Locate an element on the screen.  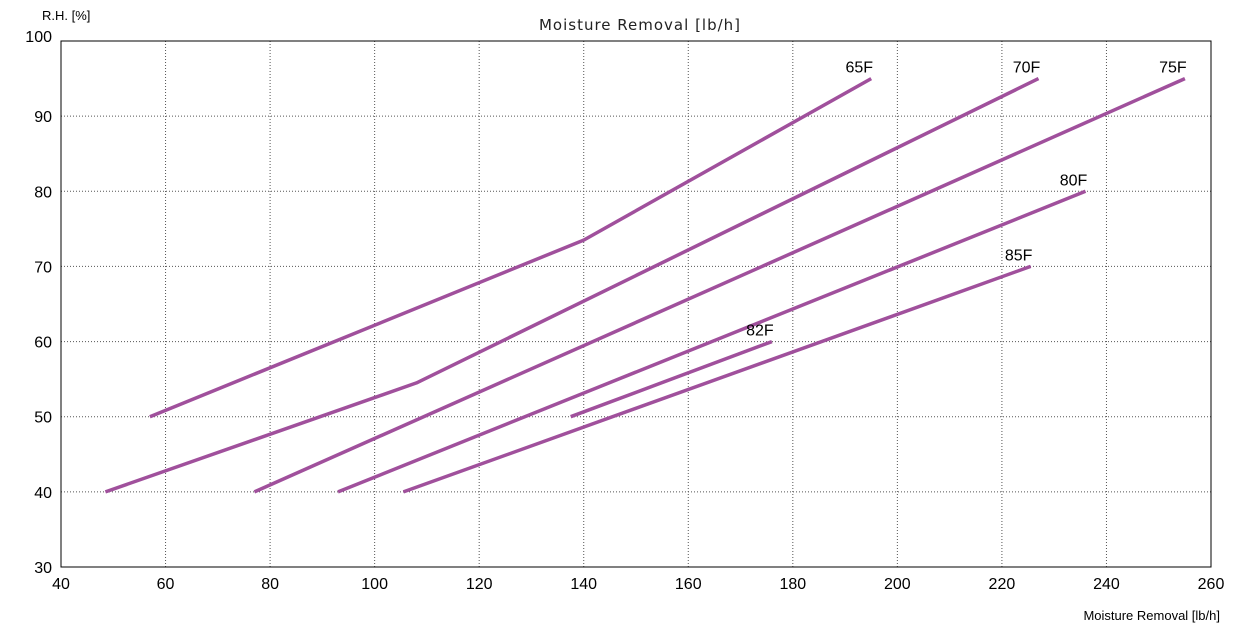
y-axis-title: R.H. [%] is located at coordinates (66, 15).